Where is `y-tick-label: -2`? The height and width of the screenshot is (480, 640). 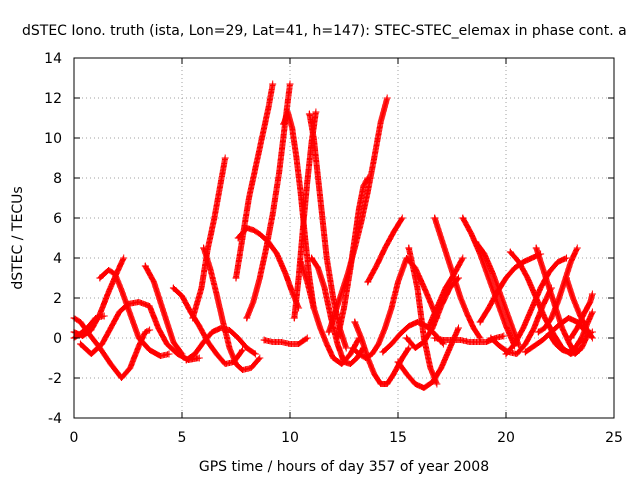 y-tick-label: -2 is located at coordinates (55, 379).